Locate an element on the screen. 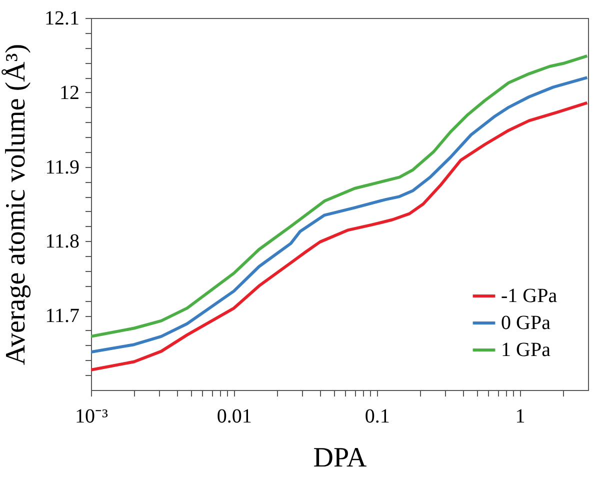 The height and width of the screenshot is (481, 603). y-tick-label: 12 is located at coordinates (70, 93).